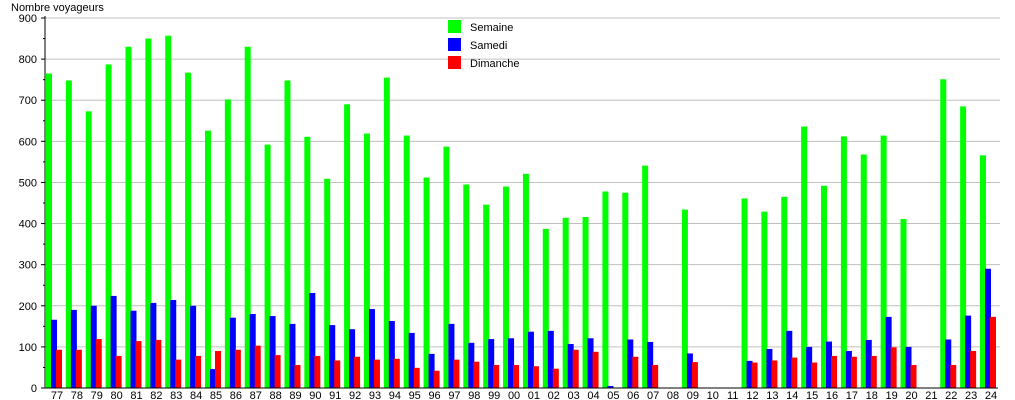 The width and height of the screenshot is (1015, 400). I want to click on x-tick-label: 88, so click(275, 395).